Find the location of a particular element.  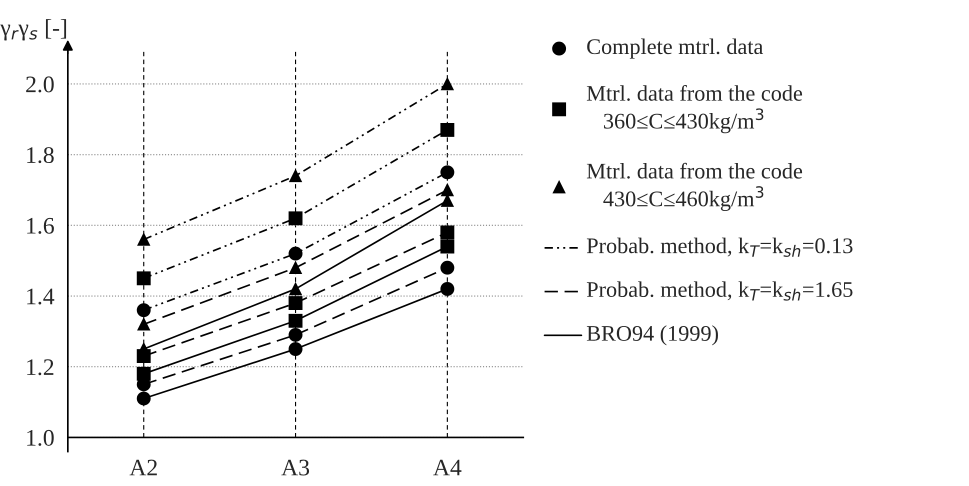

x-tick-label: A3 is located at coordinates (295, 468).